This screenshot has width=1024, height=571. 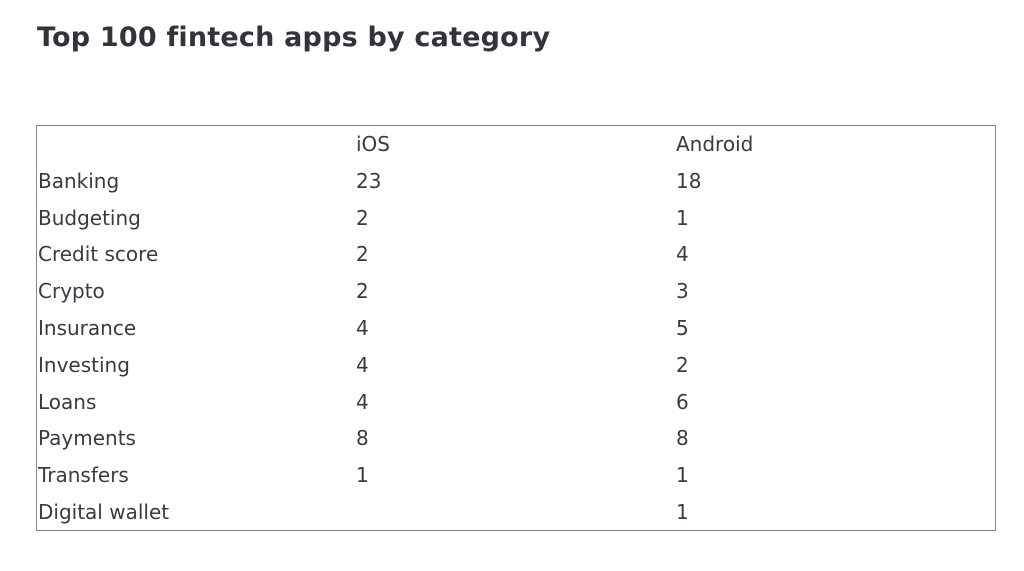 What do you see at coordinates (516, 292) in the screenshot?
I see `table-row: Crypto 2 3` at bounding box center [516, 292].